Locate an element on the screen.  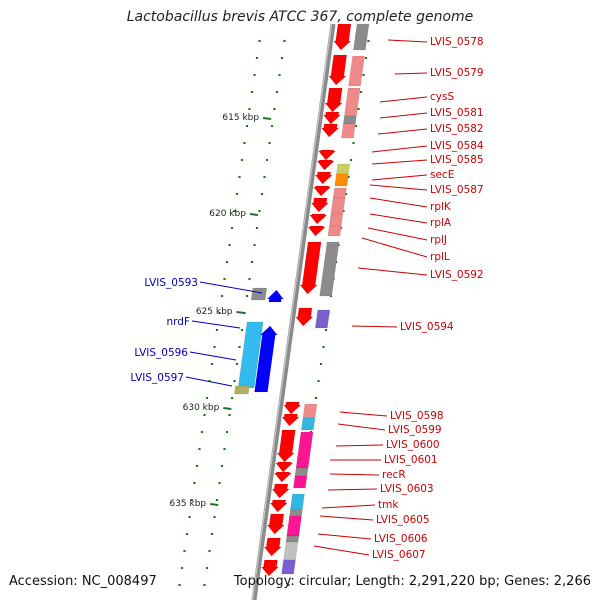
genome-backbone is located at coordinates (293, 311).